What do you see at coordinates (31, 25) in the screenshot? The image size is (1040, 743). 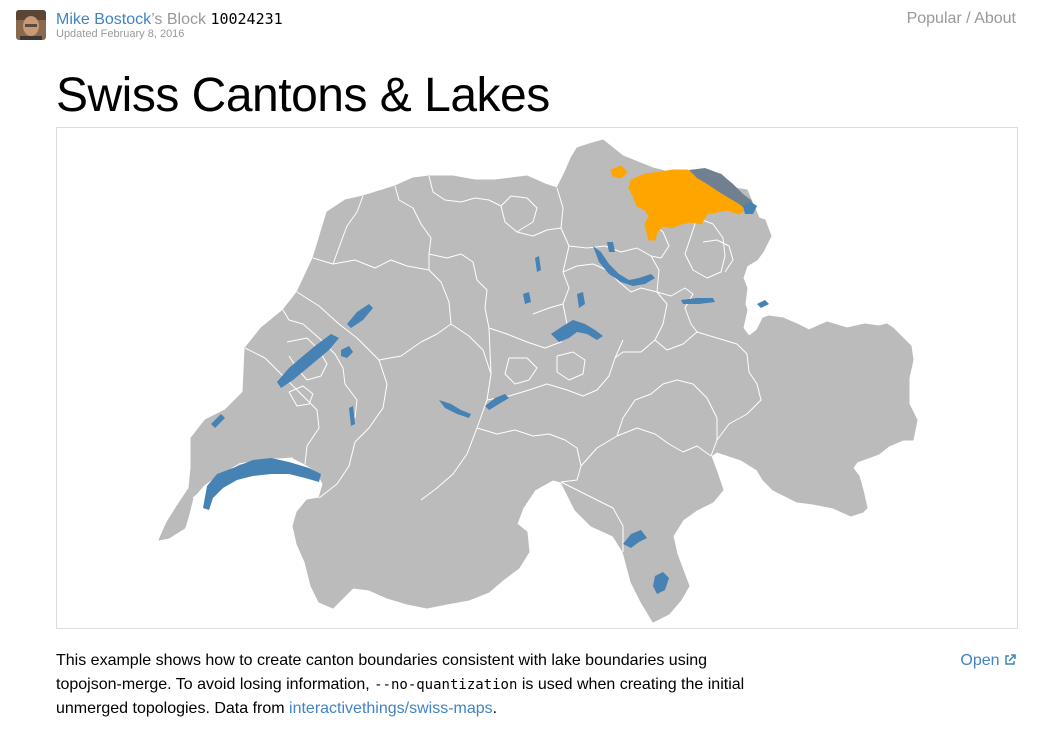 I see `user-avatar` at bounding box center [31, 25].